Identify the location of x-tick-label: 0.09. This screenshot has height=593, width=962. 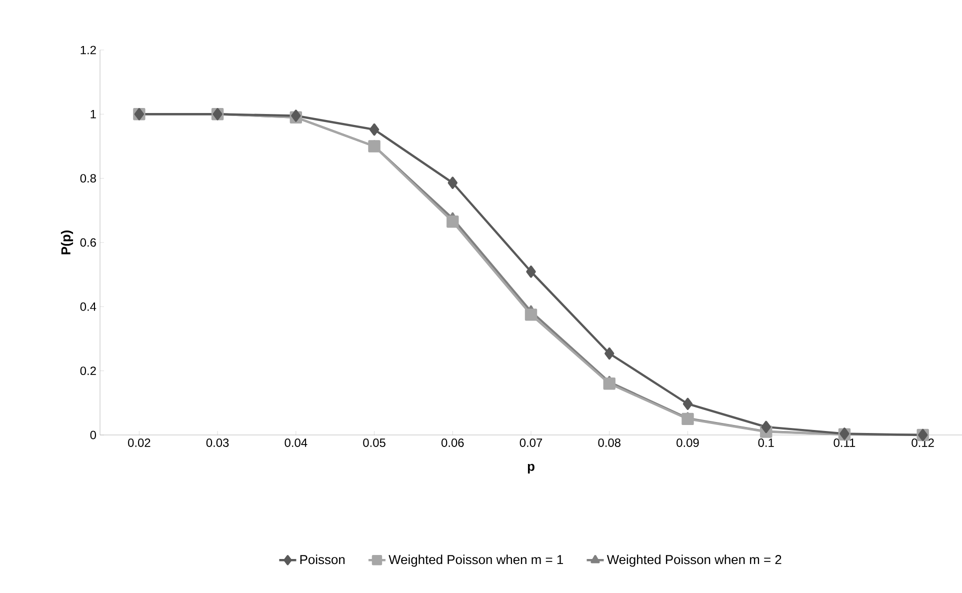
(687, 442).